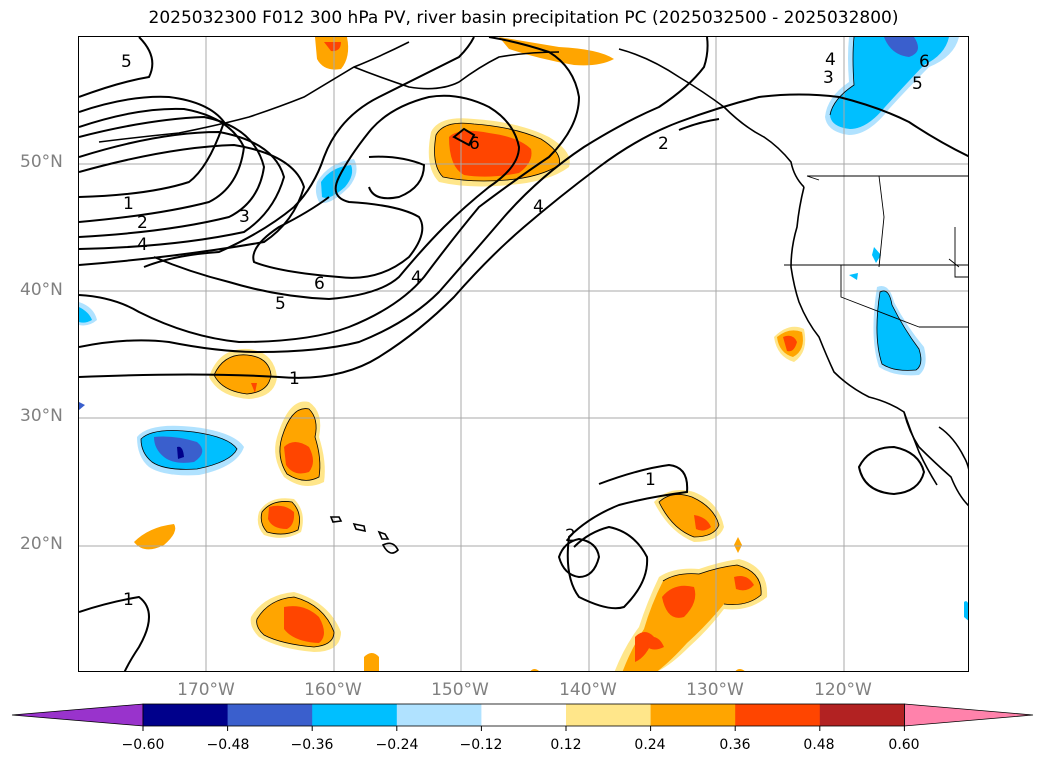 This screenshot has height=765, width=1047. I want to click on lon-label-140w: 140°W, so click(588, 690).